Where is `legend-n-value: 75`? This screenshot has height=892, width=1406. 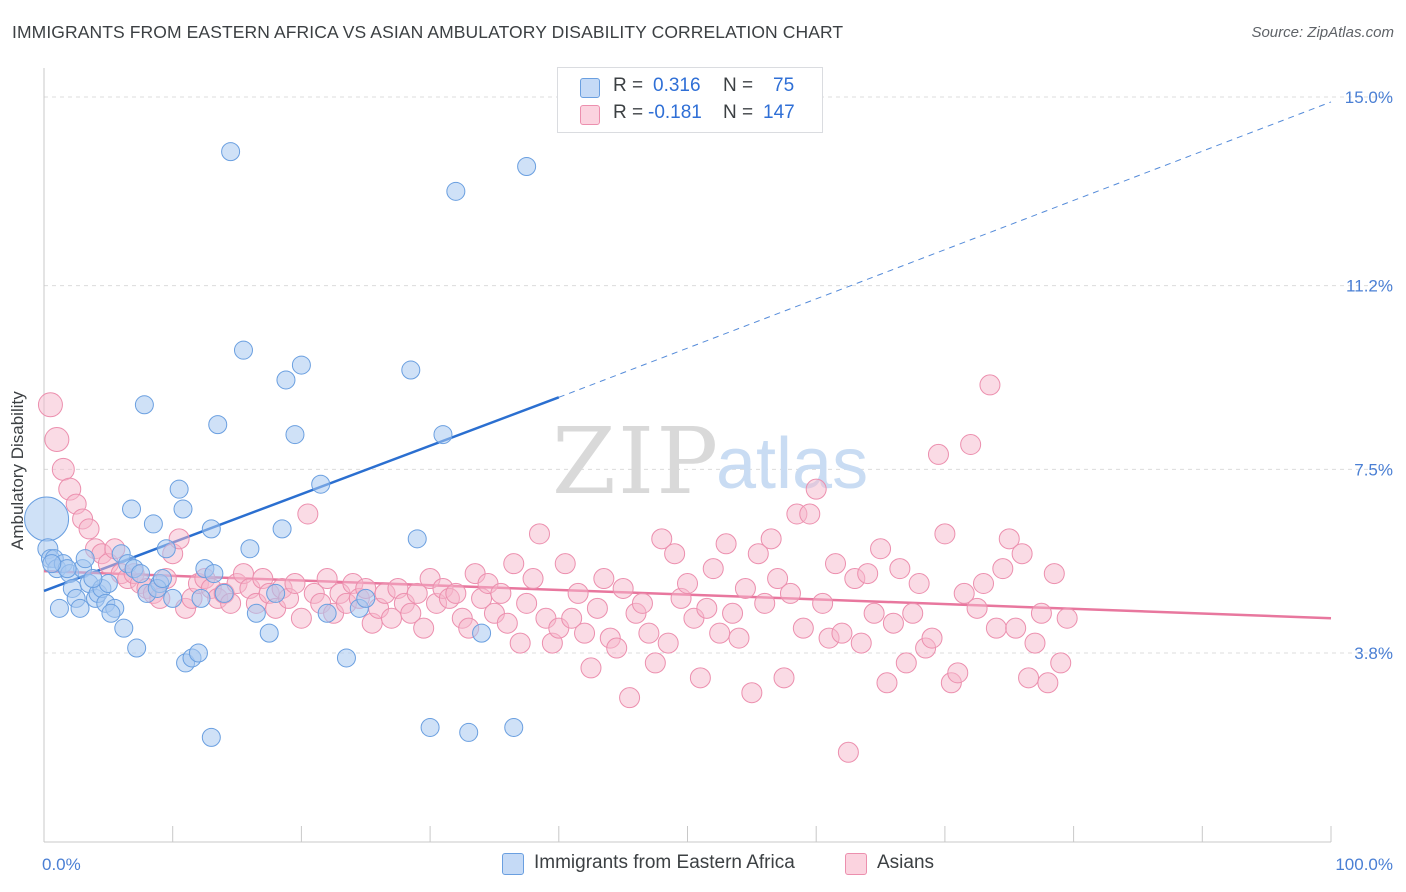
legend-n-value: 75 is located at coordinates (784, 85).